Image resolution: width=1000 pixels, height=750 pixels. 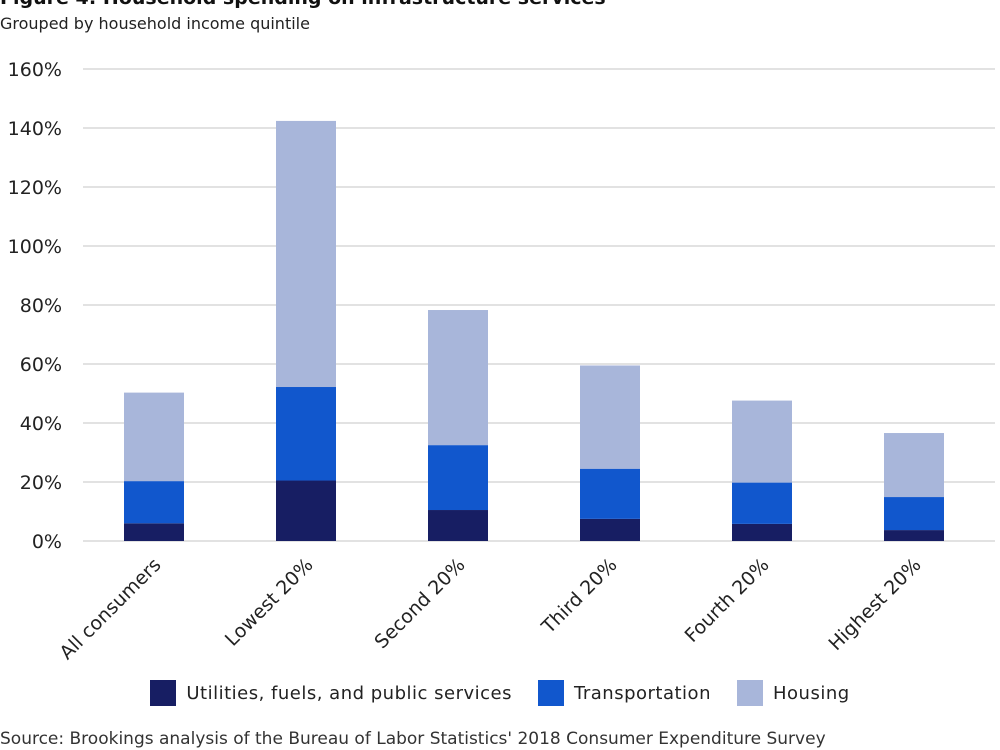 What do you see at coordinates (419, 603) in the screenshot?
I see `x-tick-label: Second 20%` at bounding box center [419, 603].